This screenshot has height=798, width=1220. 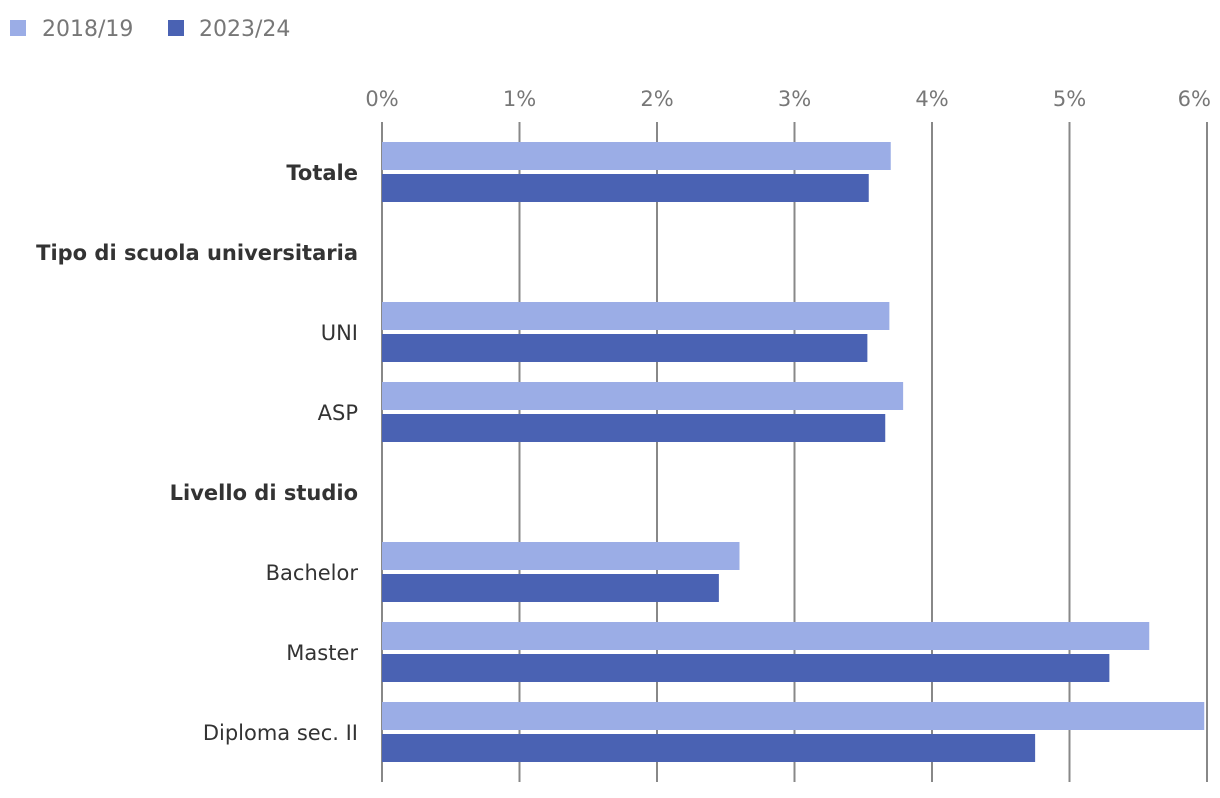 I want to click on legend-label-2018-19: 2018/19, so click(x=87, y=29).